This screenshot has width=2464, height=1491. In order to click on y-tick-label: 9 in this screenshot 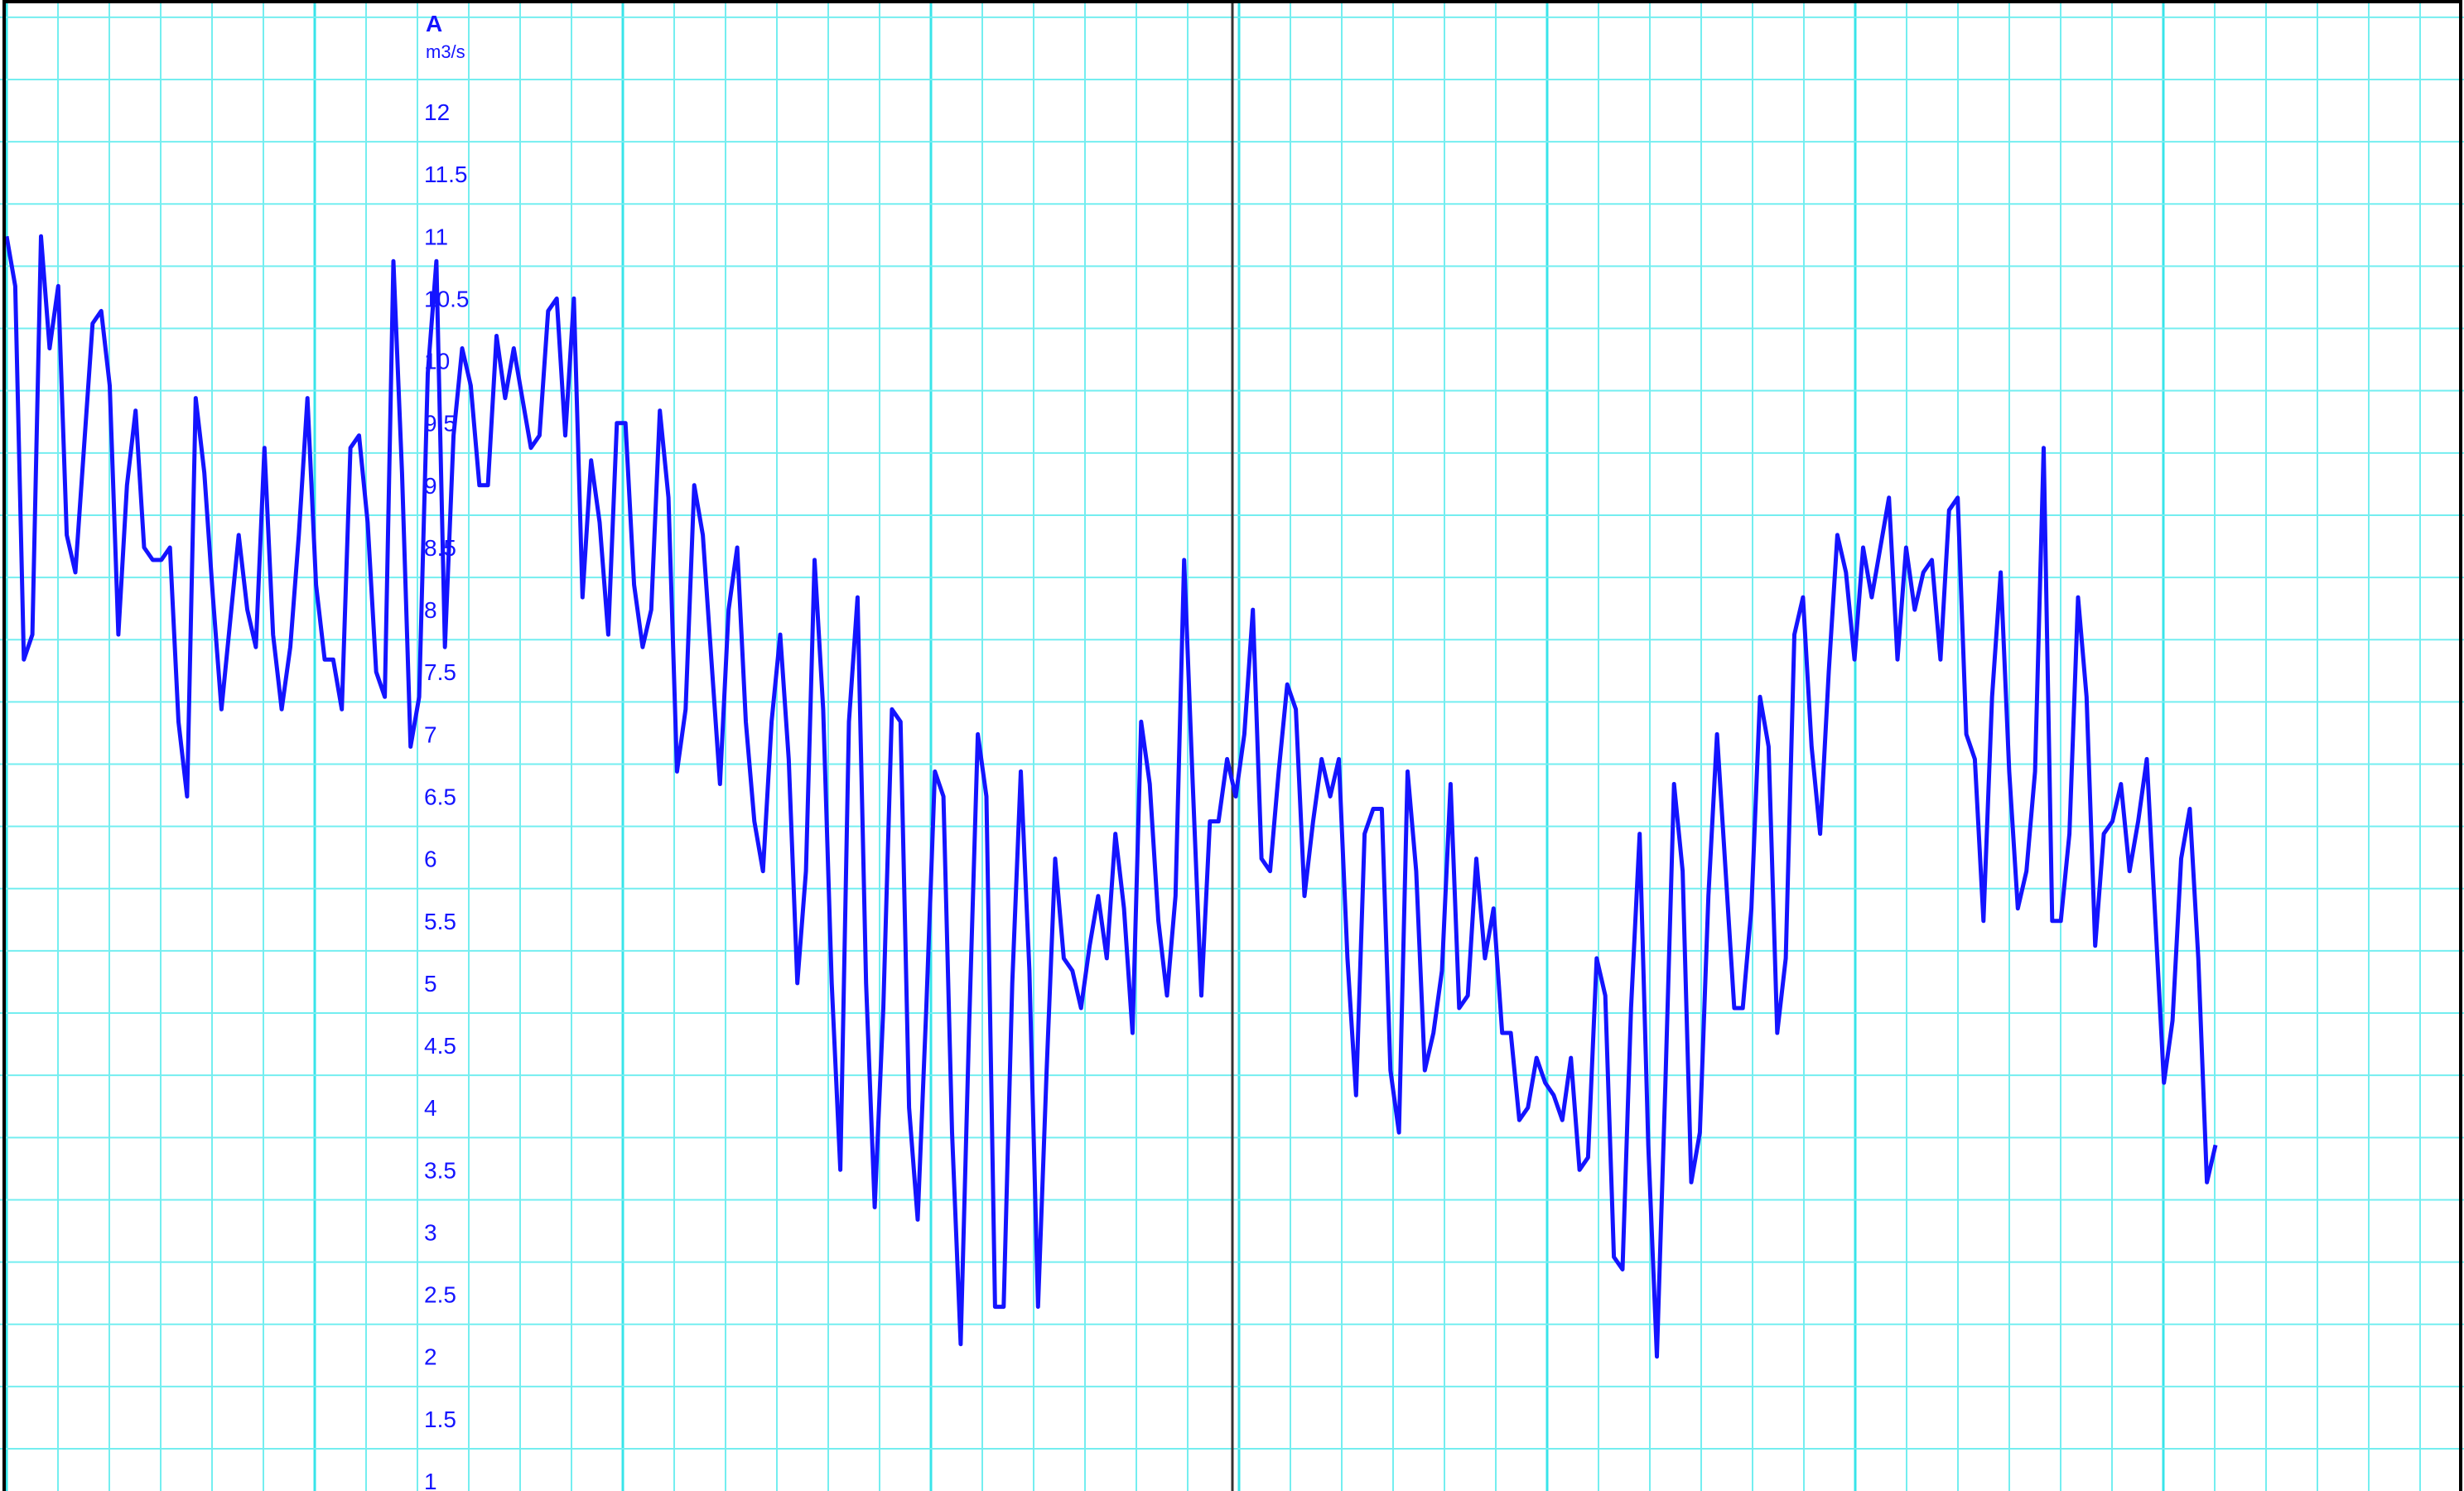, I will do `click(430, 486)`.